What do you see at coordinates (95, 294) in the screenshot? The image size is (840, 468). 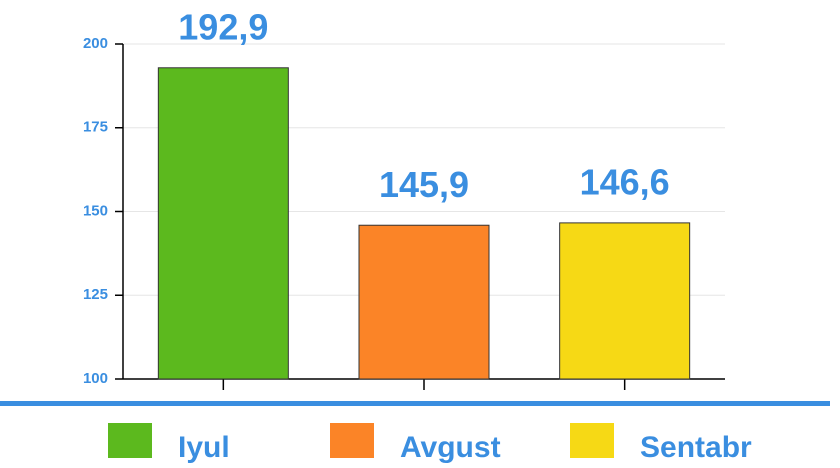 I see `y-tick-label: 125` at bounding box center [95, 294].